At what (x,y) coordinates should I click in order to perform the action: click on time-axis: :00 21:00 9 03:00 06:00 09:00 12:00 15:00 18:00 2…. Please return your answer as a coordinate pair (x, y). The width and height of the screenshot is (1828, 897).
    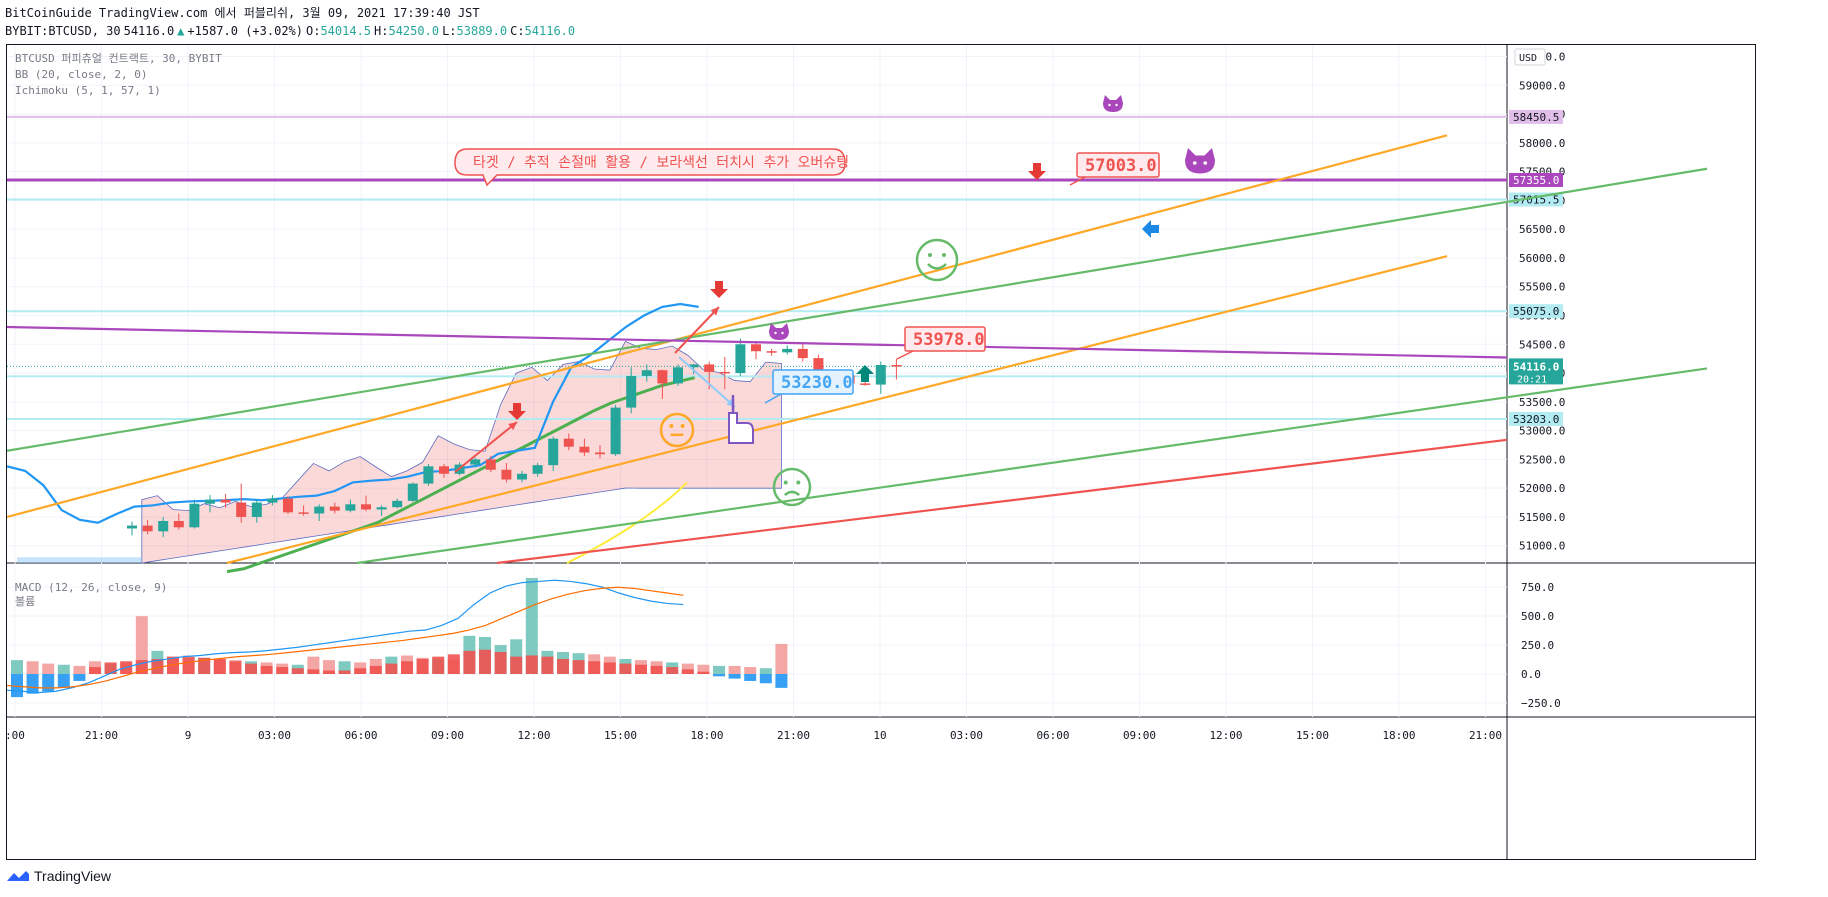
    Looking at the image, I should click on (754, 735).